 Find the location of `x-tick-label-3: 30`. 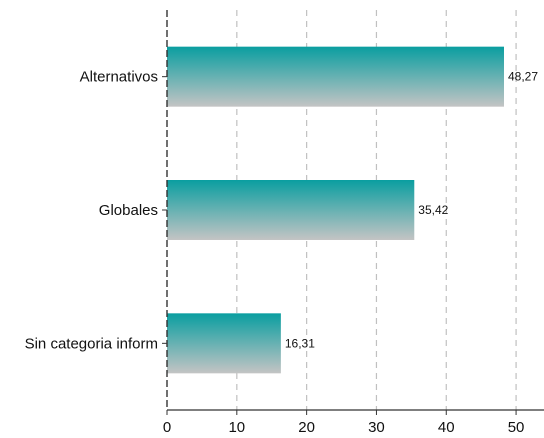

x-tick-label-3: 30 is located at coordinates (376, 427).